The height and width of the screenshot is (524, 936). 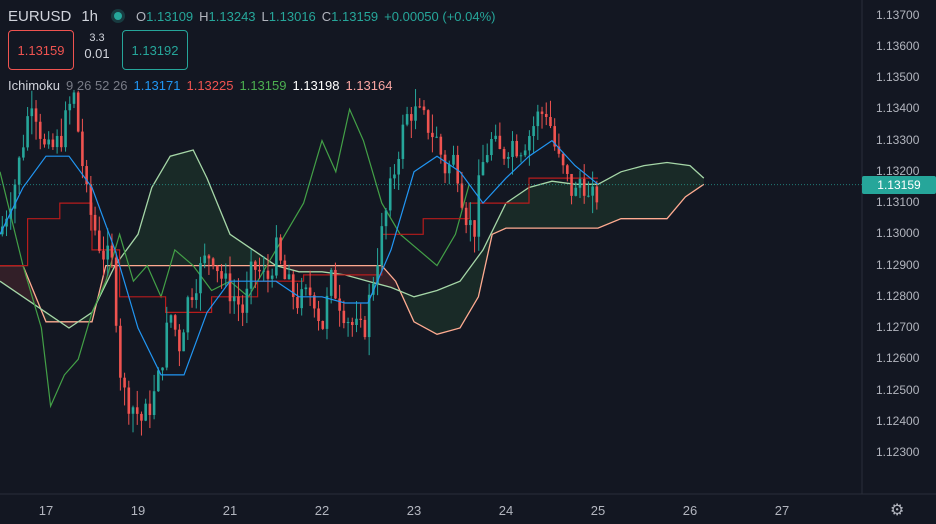 What do you see at coordinates (782, 510) in the screenshot?
I see `x-tick-label: 27` at bounding box center [782, 510].